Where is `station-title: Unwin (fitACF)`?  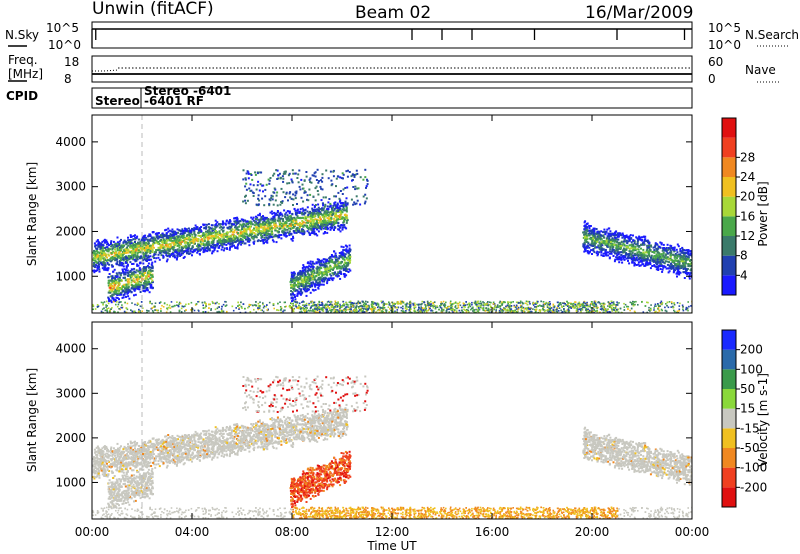
station-title: Unwin (fitACF) is located at coordinates (153, 9).